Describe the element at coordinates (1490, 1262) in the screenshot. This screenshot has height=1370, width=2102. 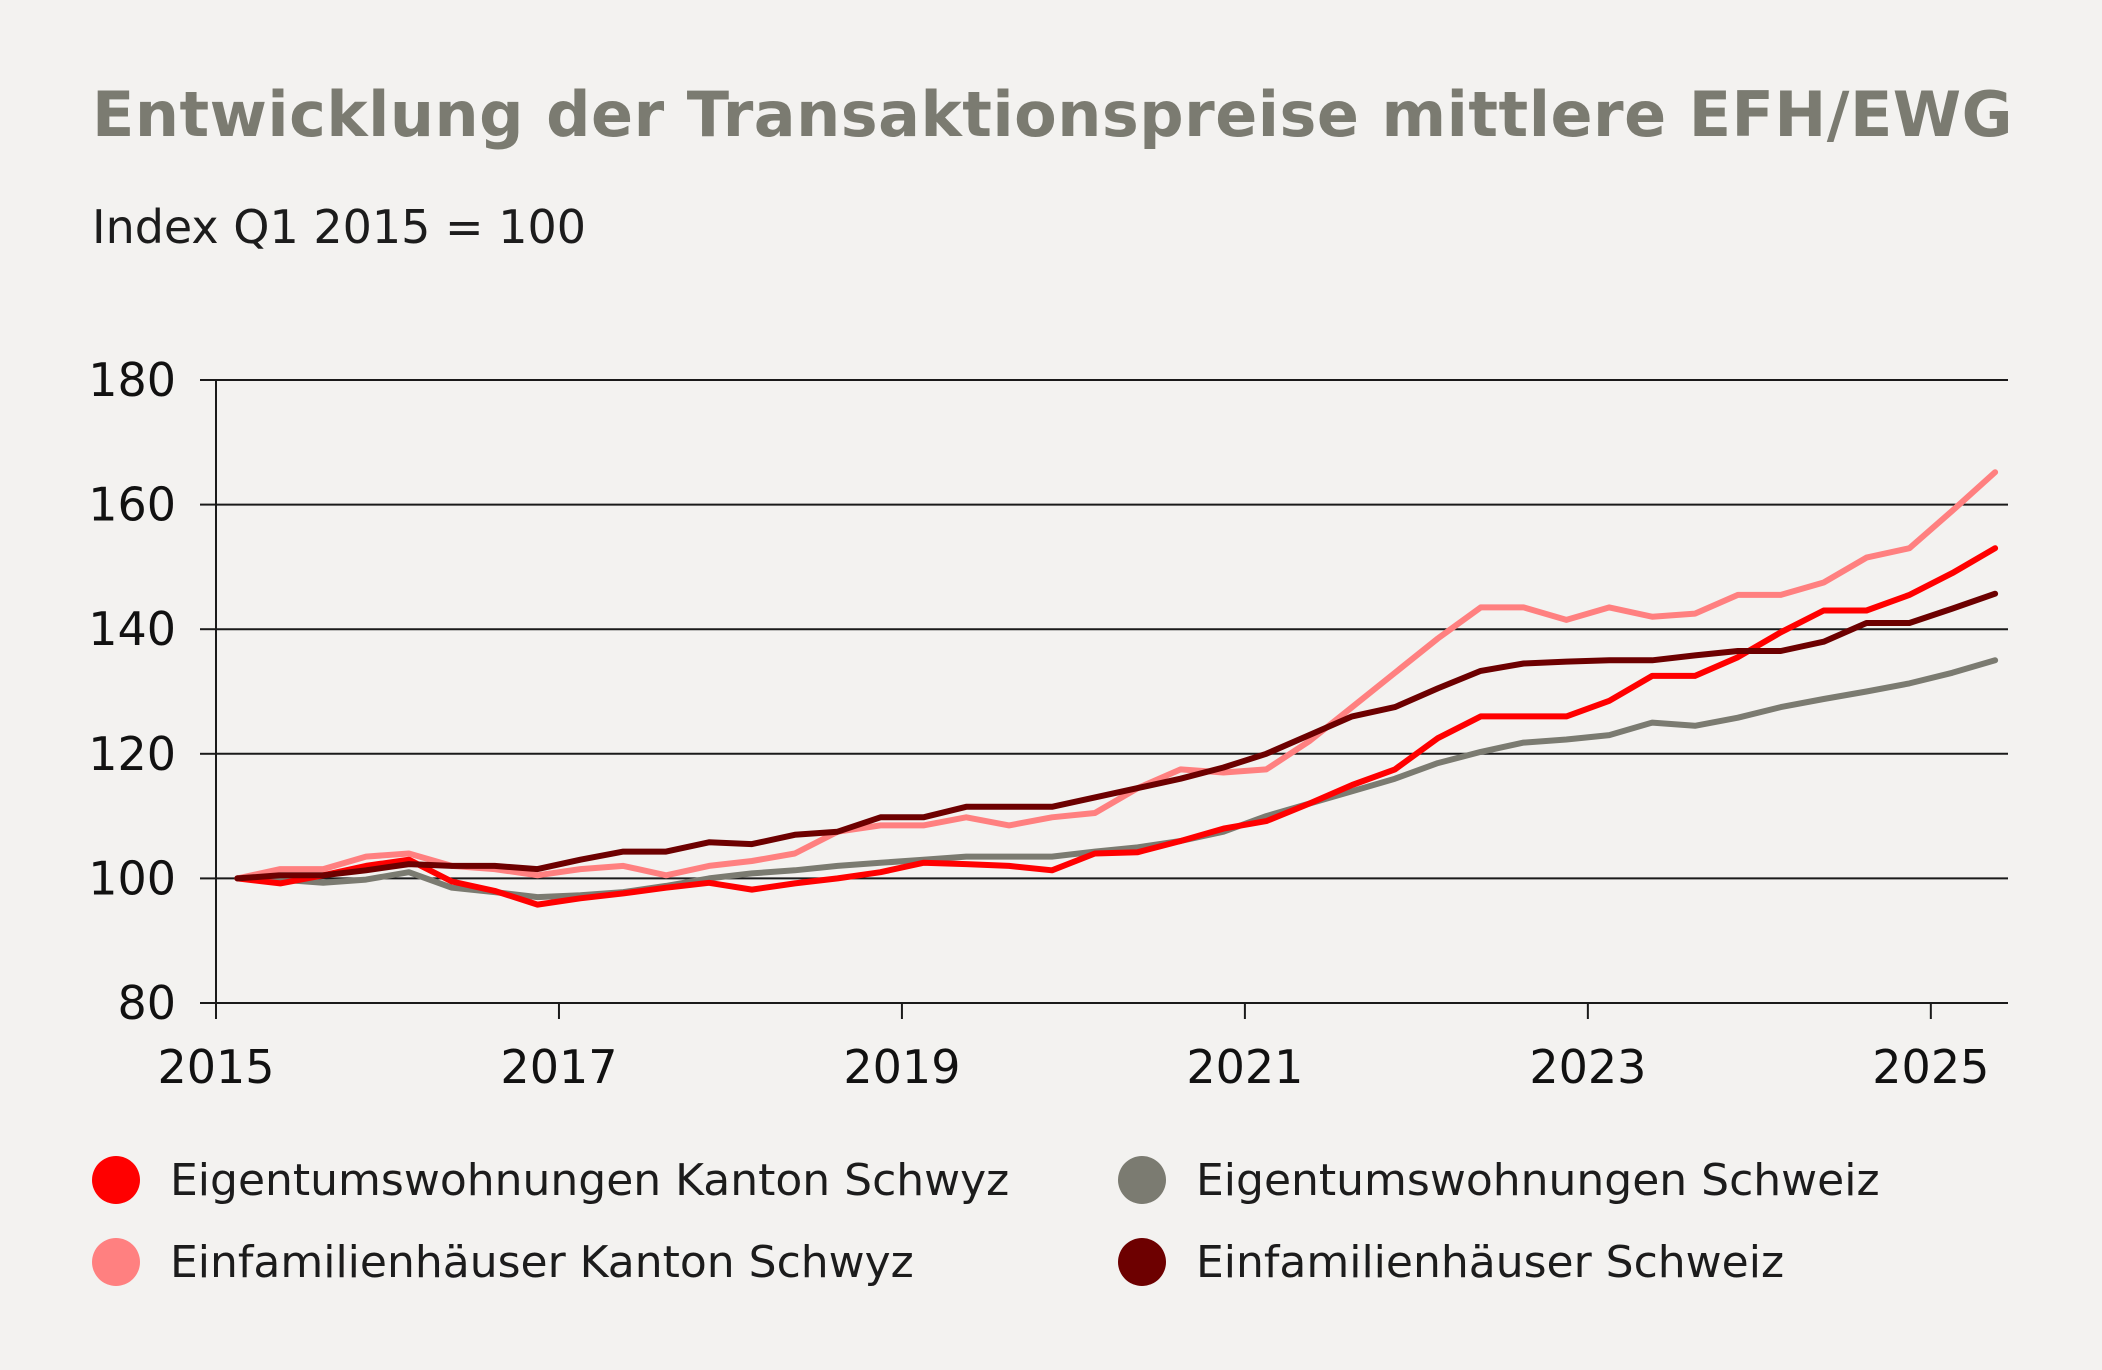
I see `legend-label: Einfamilienhäuser Schweiz` at that location.